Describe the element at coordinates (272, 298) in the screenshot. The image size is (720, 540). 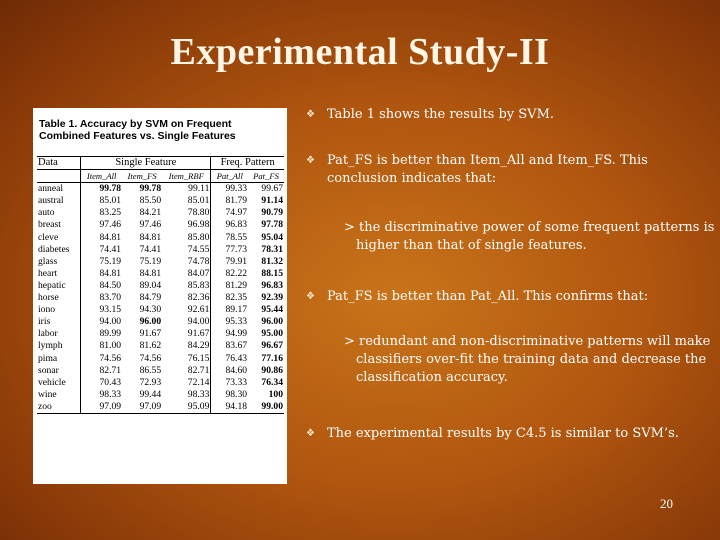
I see `accuracy-cell: 92.39` at that location.